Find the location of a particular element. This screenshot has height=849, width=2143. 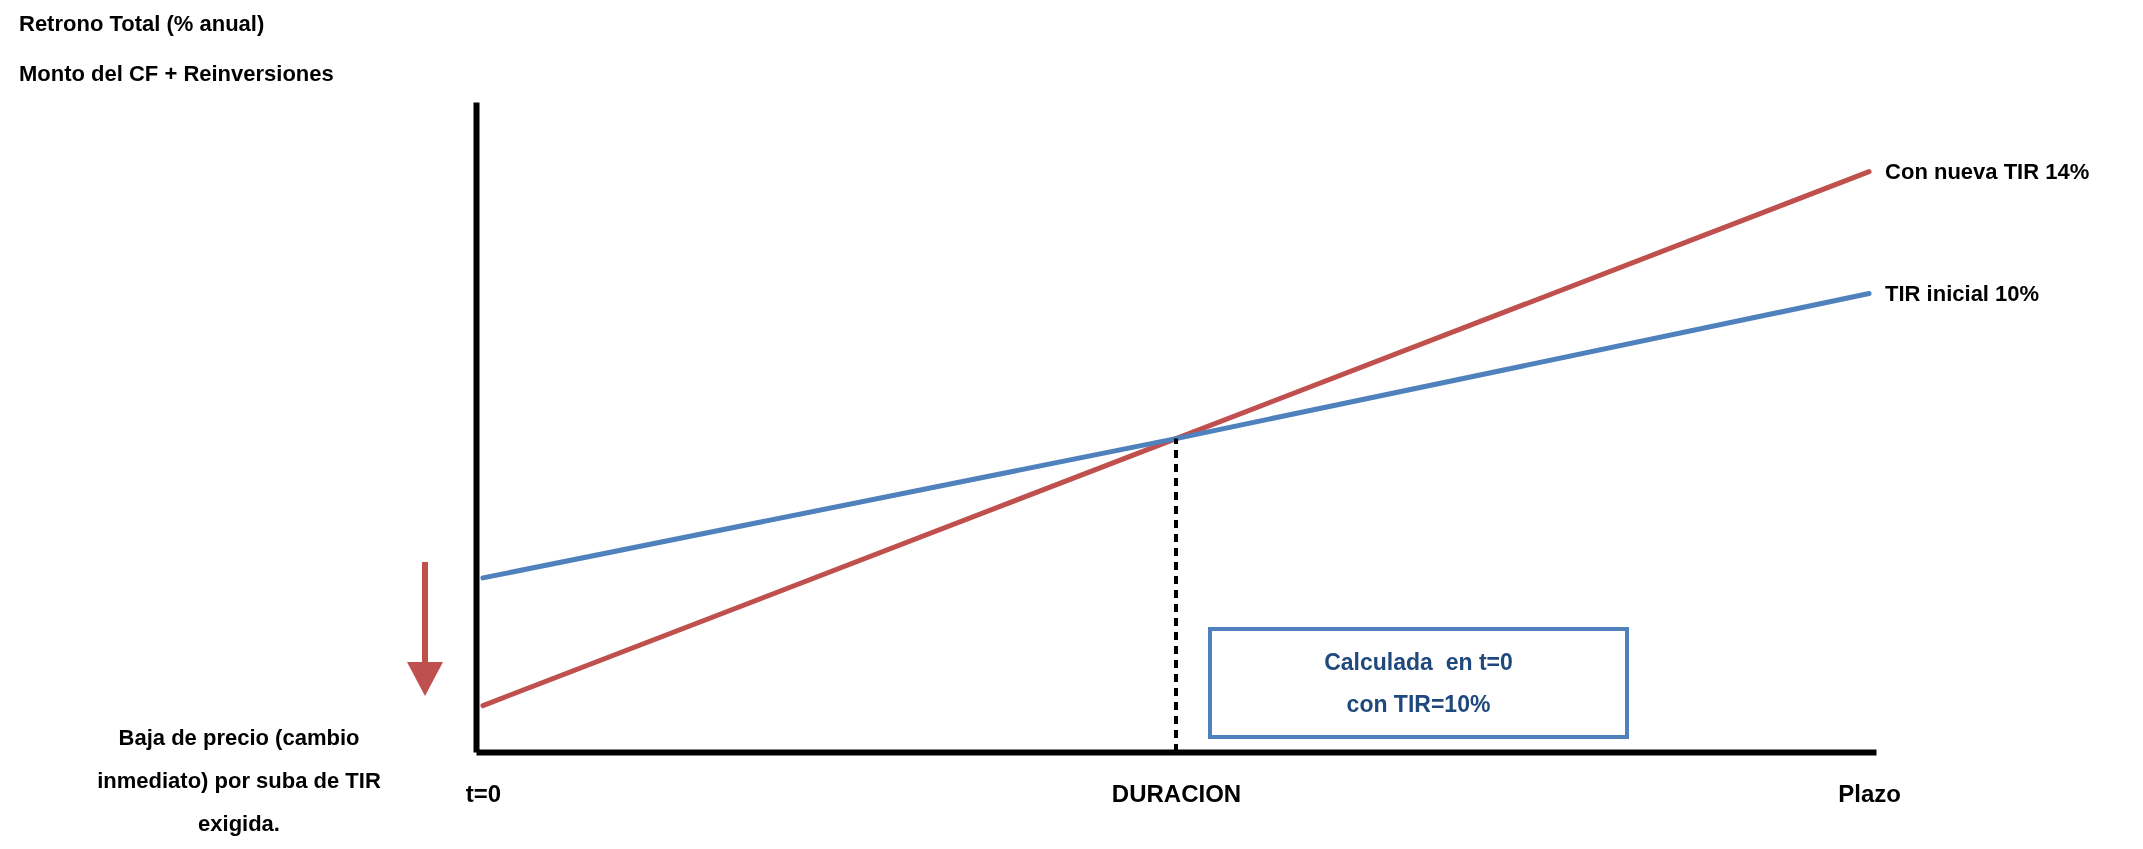

text: Retrono Total (% anual) is located at coordinates (142, 23).